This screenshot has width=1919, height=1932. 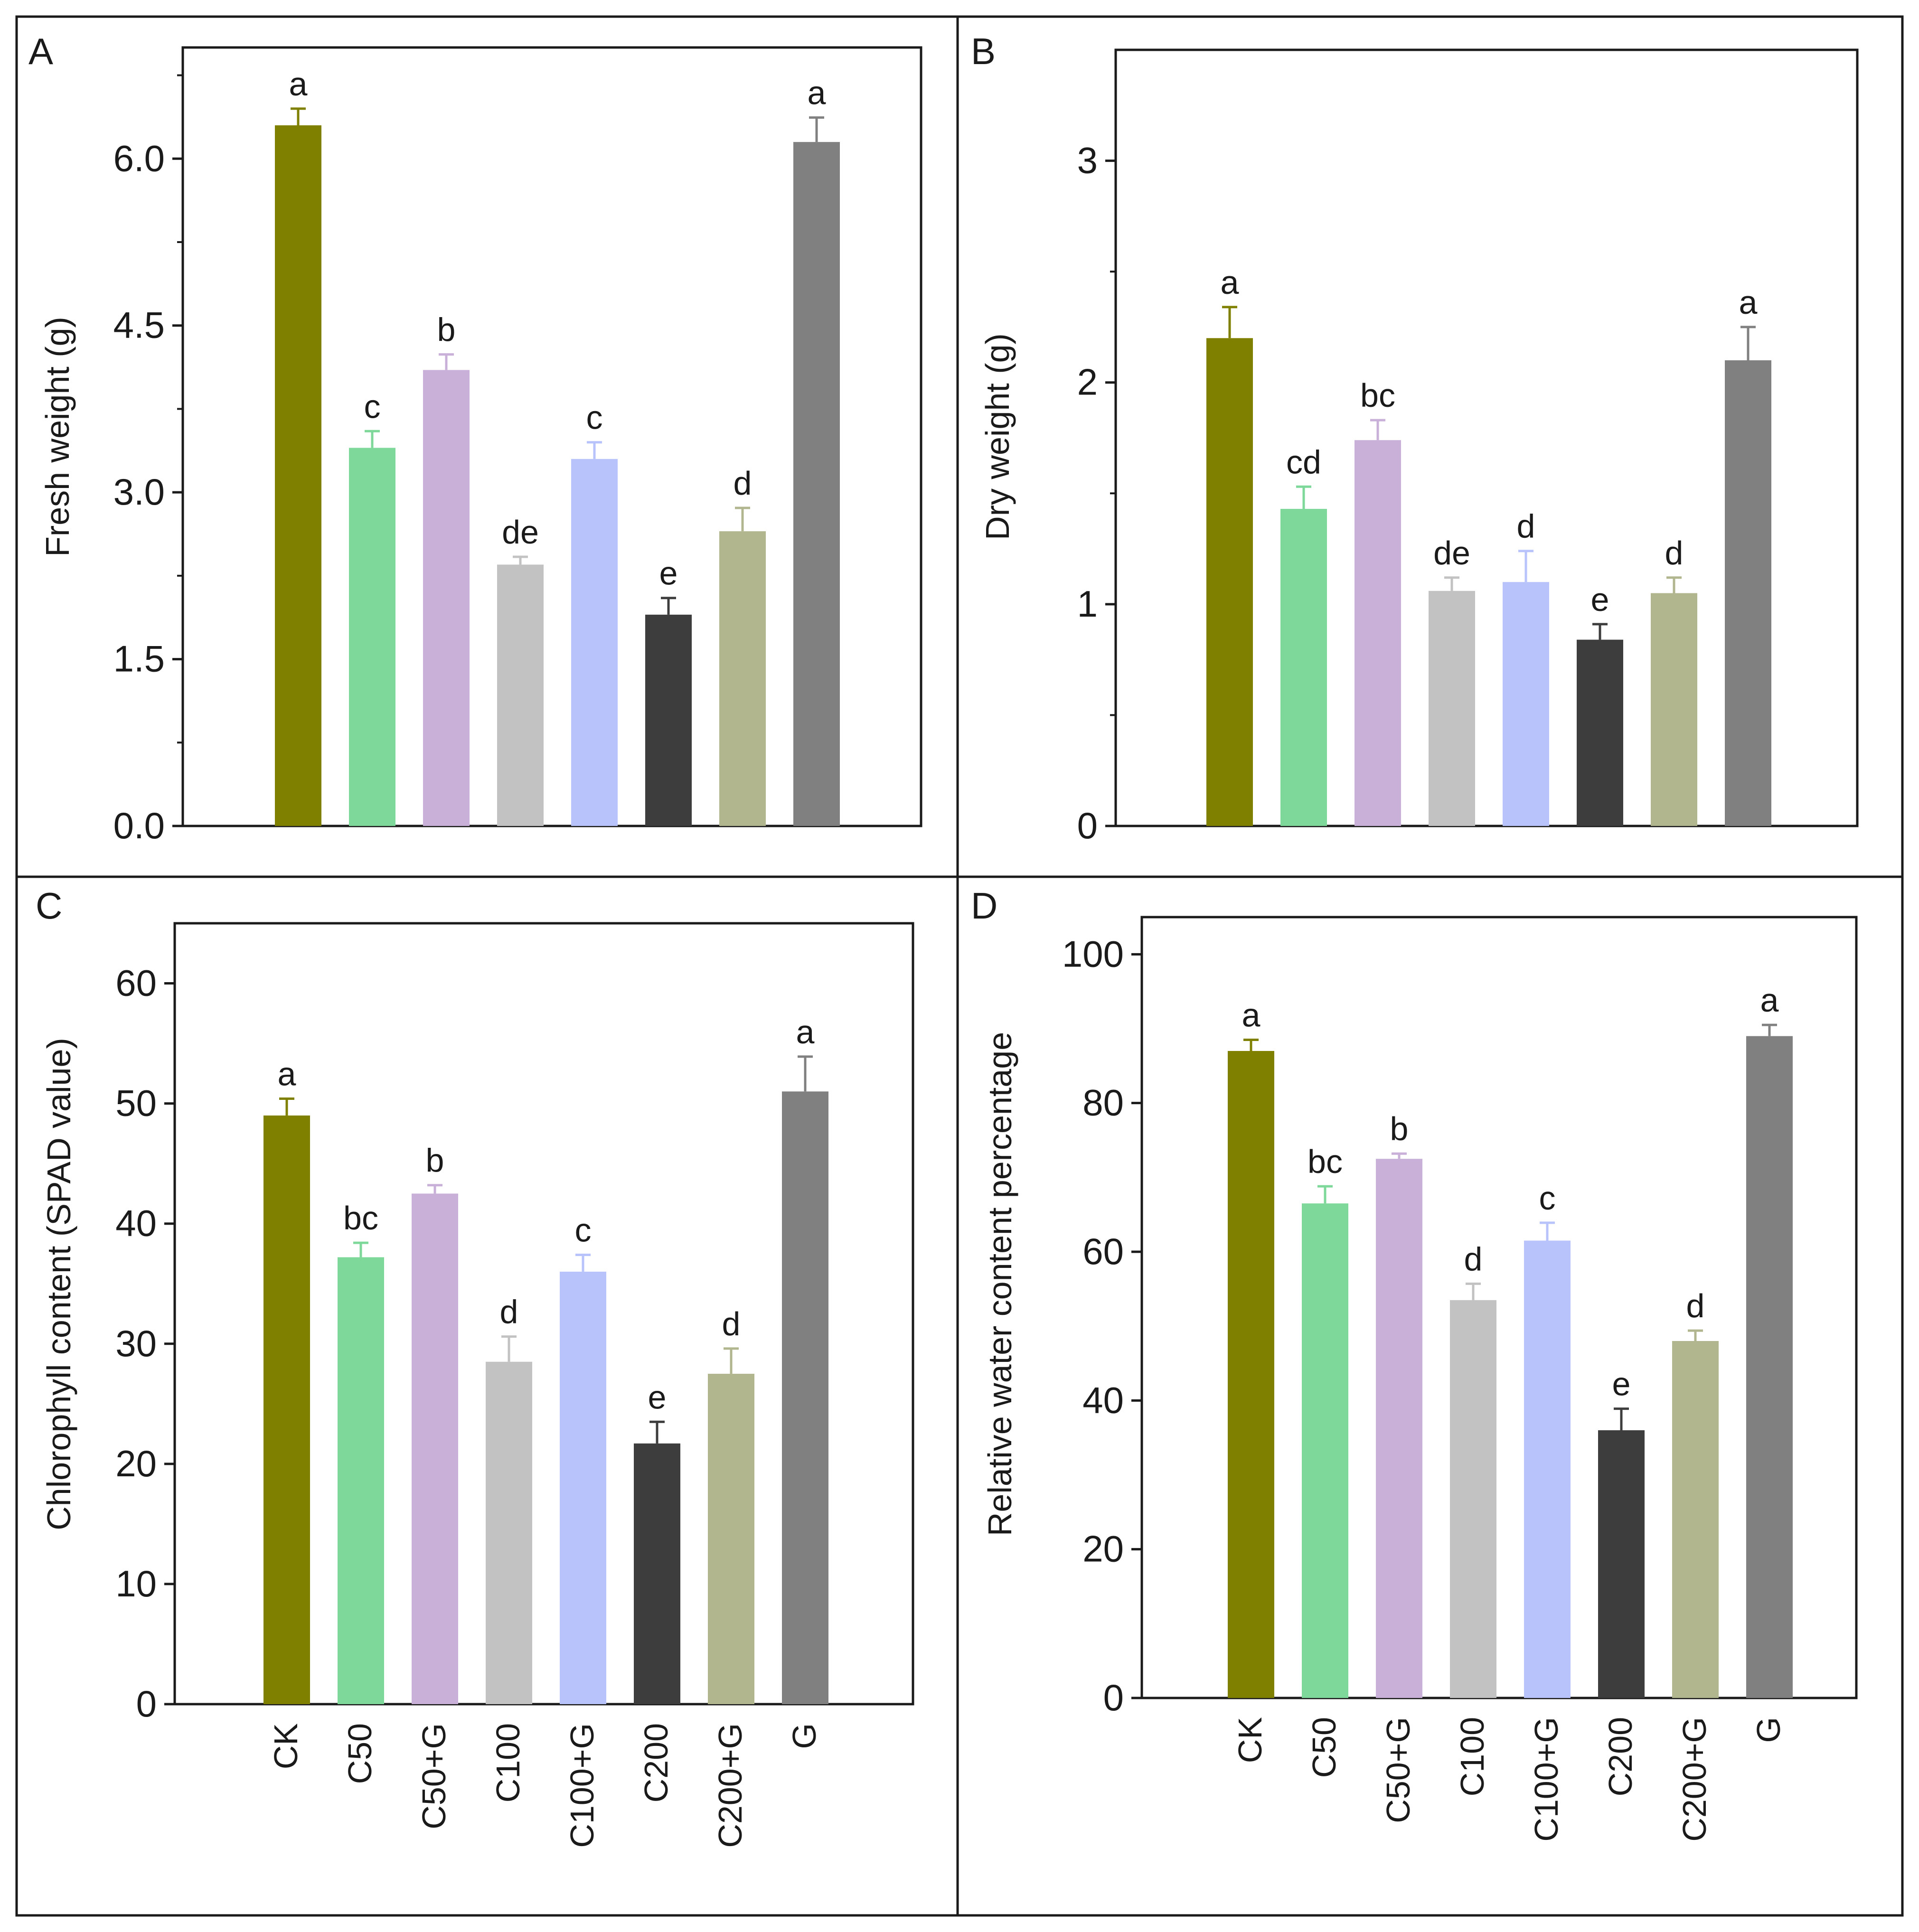 I want to click on y-tick-label: 6.0, so click(x=139, y=158).